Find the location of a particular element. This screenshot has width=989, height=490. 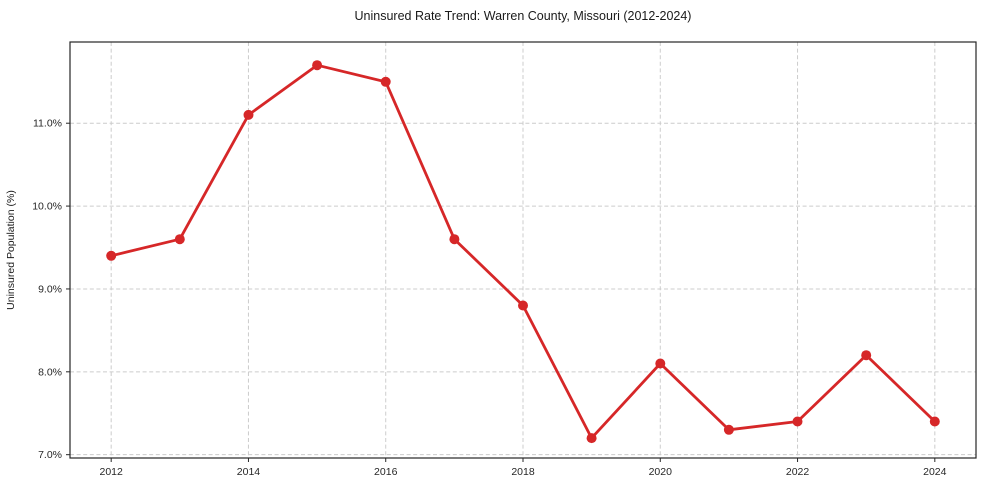

data-point-2018 is located at coordinates (523, 305).